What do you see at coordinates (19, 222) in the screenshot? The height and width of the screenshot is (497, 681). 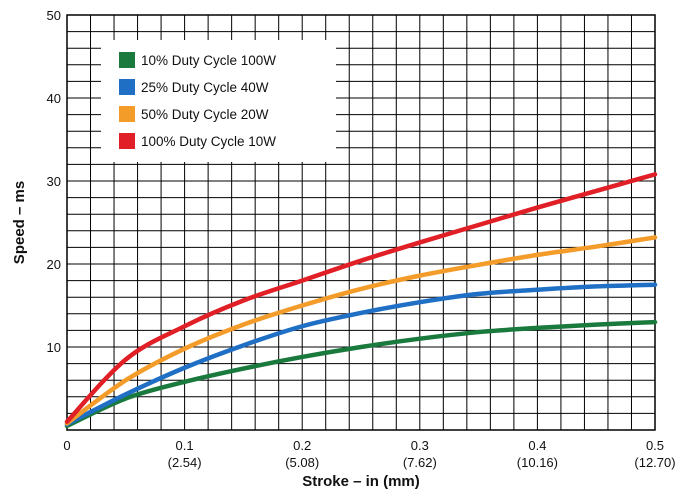 I see `y-axis-title: Speed – ms` at bounding box center [19, 222].